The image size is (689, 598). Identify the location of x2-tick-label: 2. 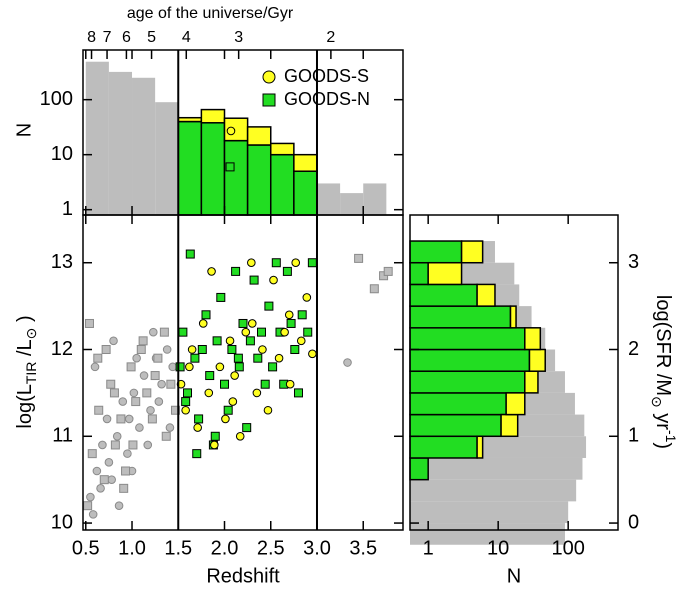
(330, 37).